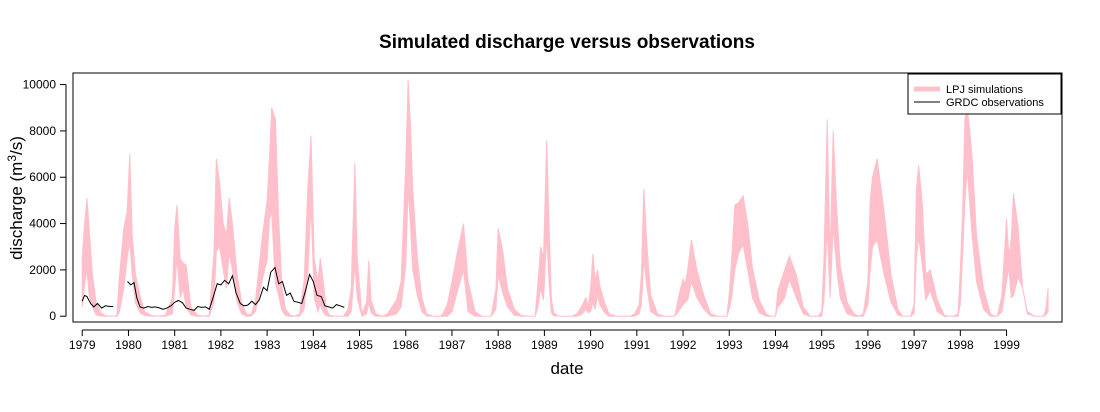 This screenshot has width=1100, height=412. I want to click on x-tick-label: 1995, so click(821, 345).